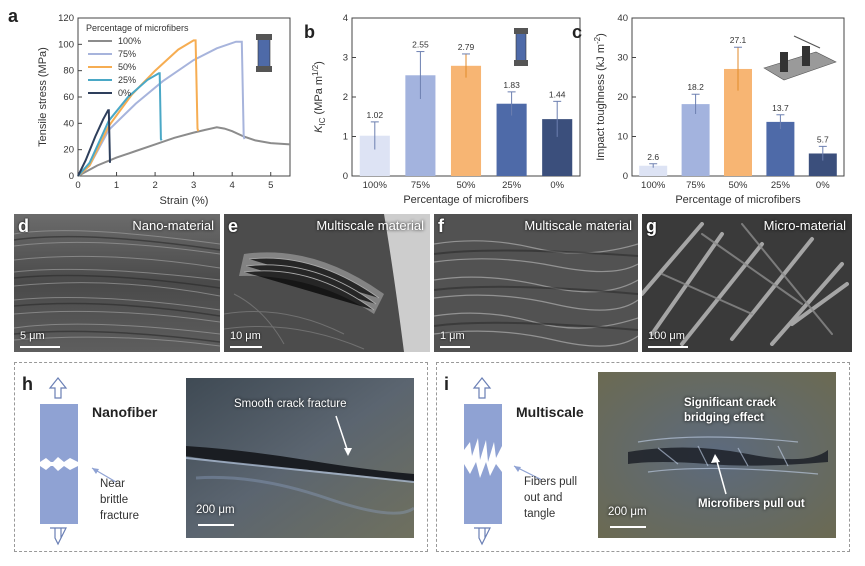  Describe the element at coordinates (421, 185) in the screenshot. I see `x-tick-label-b-1: 75%` at that location.